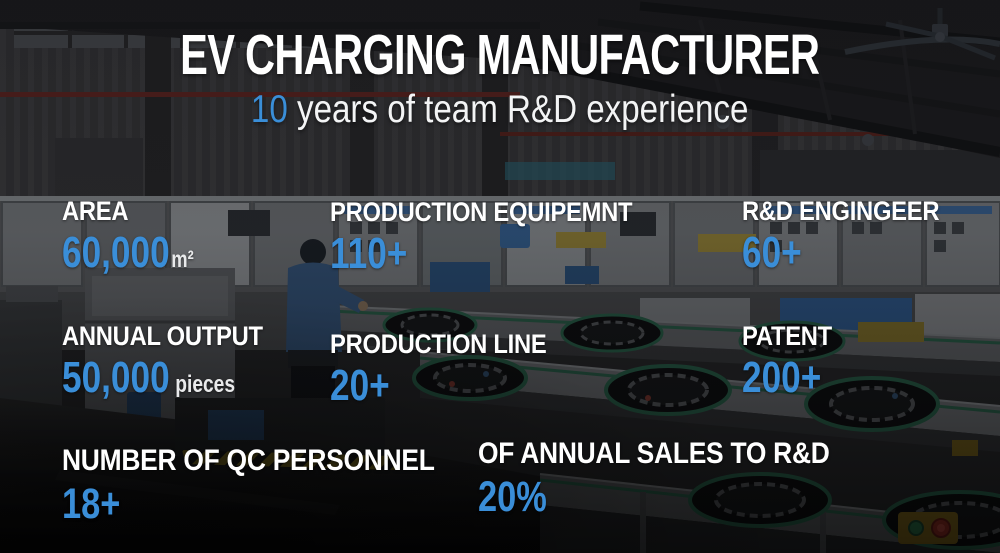  What do you see at coordinates (772, 253) in the screenshot?
I see `stat-rd-engineer-value: 60+` at bounding box center [772, 253].